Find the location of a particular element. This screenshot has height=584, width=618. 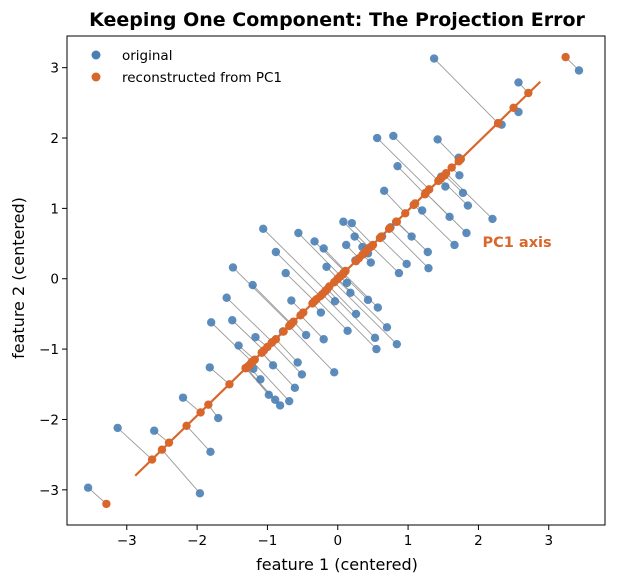

x-tick-label: 1 is located at coordinates (408, 541).